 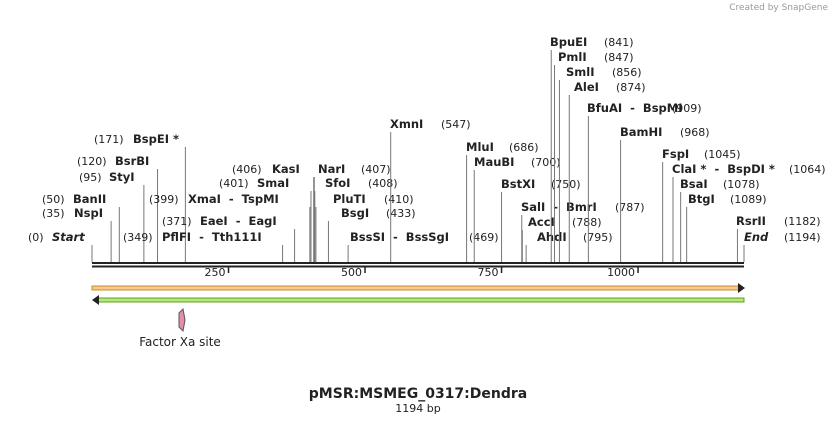 What do you see at coordinates (156, 139) in the screenshot?
I see `site-name: BspEI *` at bounding box center [156, 139].